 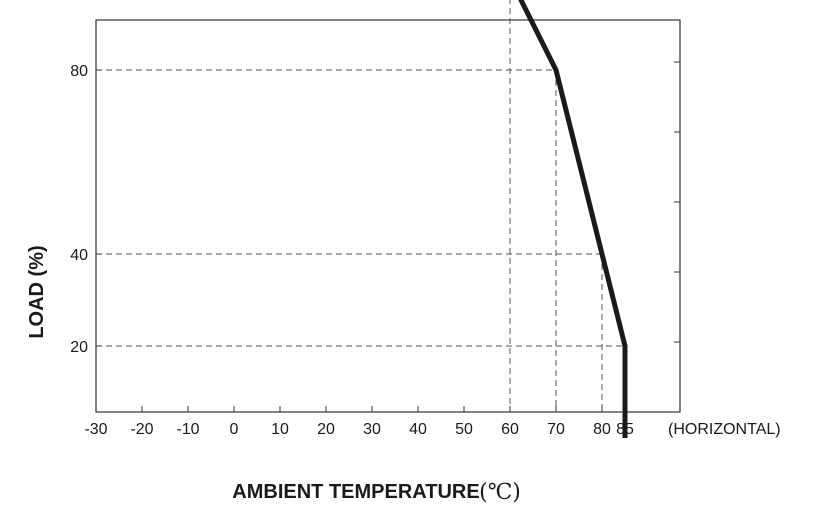 What do you see at coordinates (79, 347) in the screenshot?
I see `y-tick-label-0: 20` at bounding box center [79, 347].